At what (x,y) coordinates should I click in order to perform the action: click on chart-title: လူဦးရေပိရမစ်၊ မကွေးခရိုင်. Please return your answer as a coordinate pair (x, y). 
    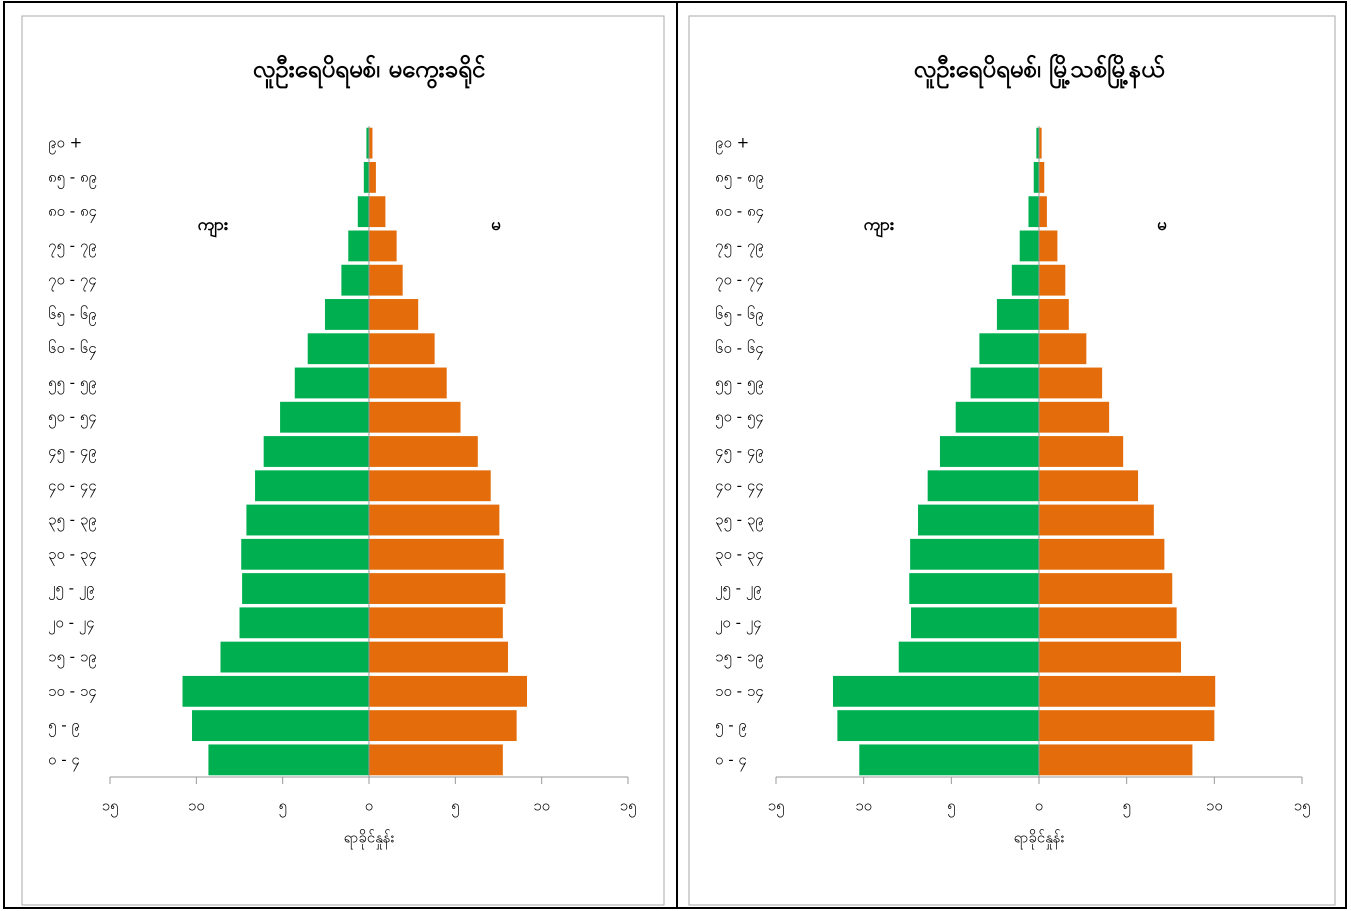
    Looking at the image, I should click on (369, 71).